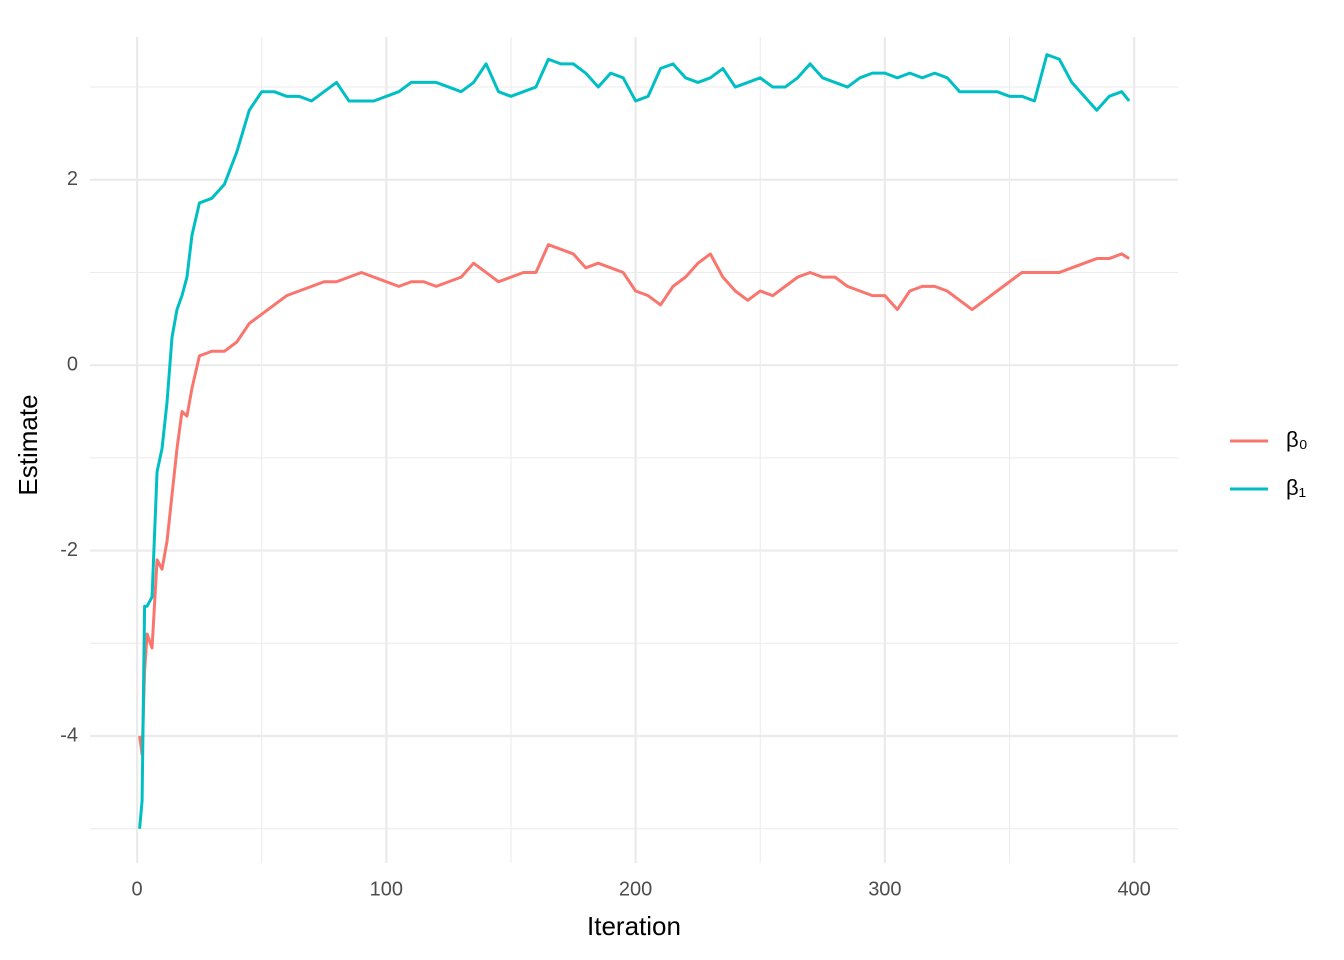 The height and width of the screenshot is (960, 1344). Describe the element at coordinates (1296, 487) in the screenshot. I see `legend-label: β₁` at that location.